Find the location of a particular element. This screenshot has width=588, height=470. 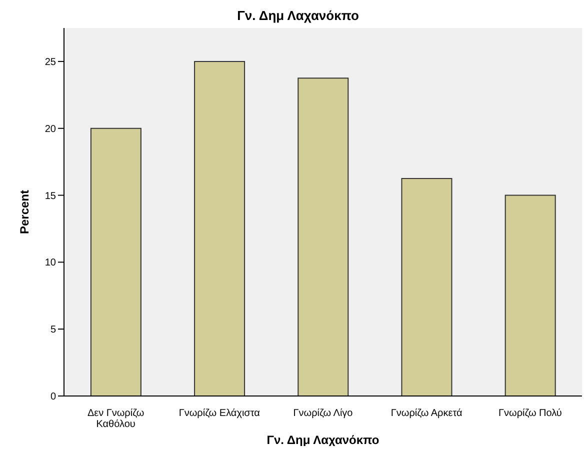

chart-title: Γν. Δημ Λαχανόκπο is located at coordinates (298, 16).